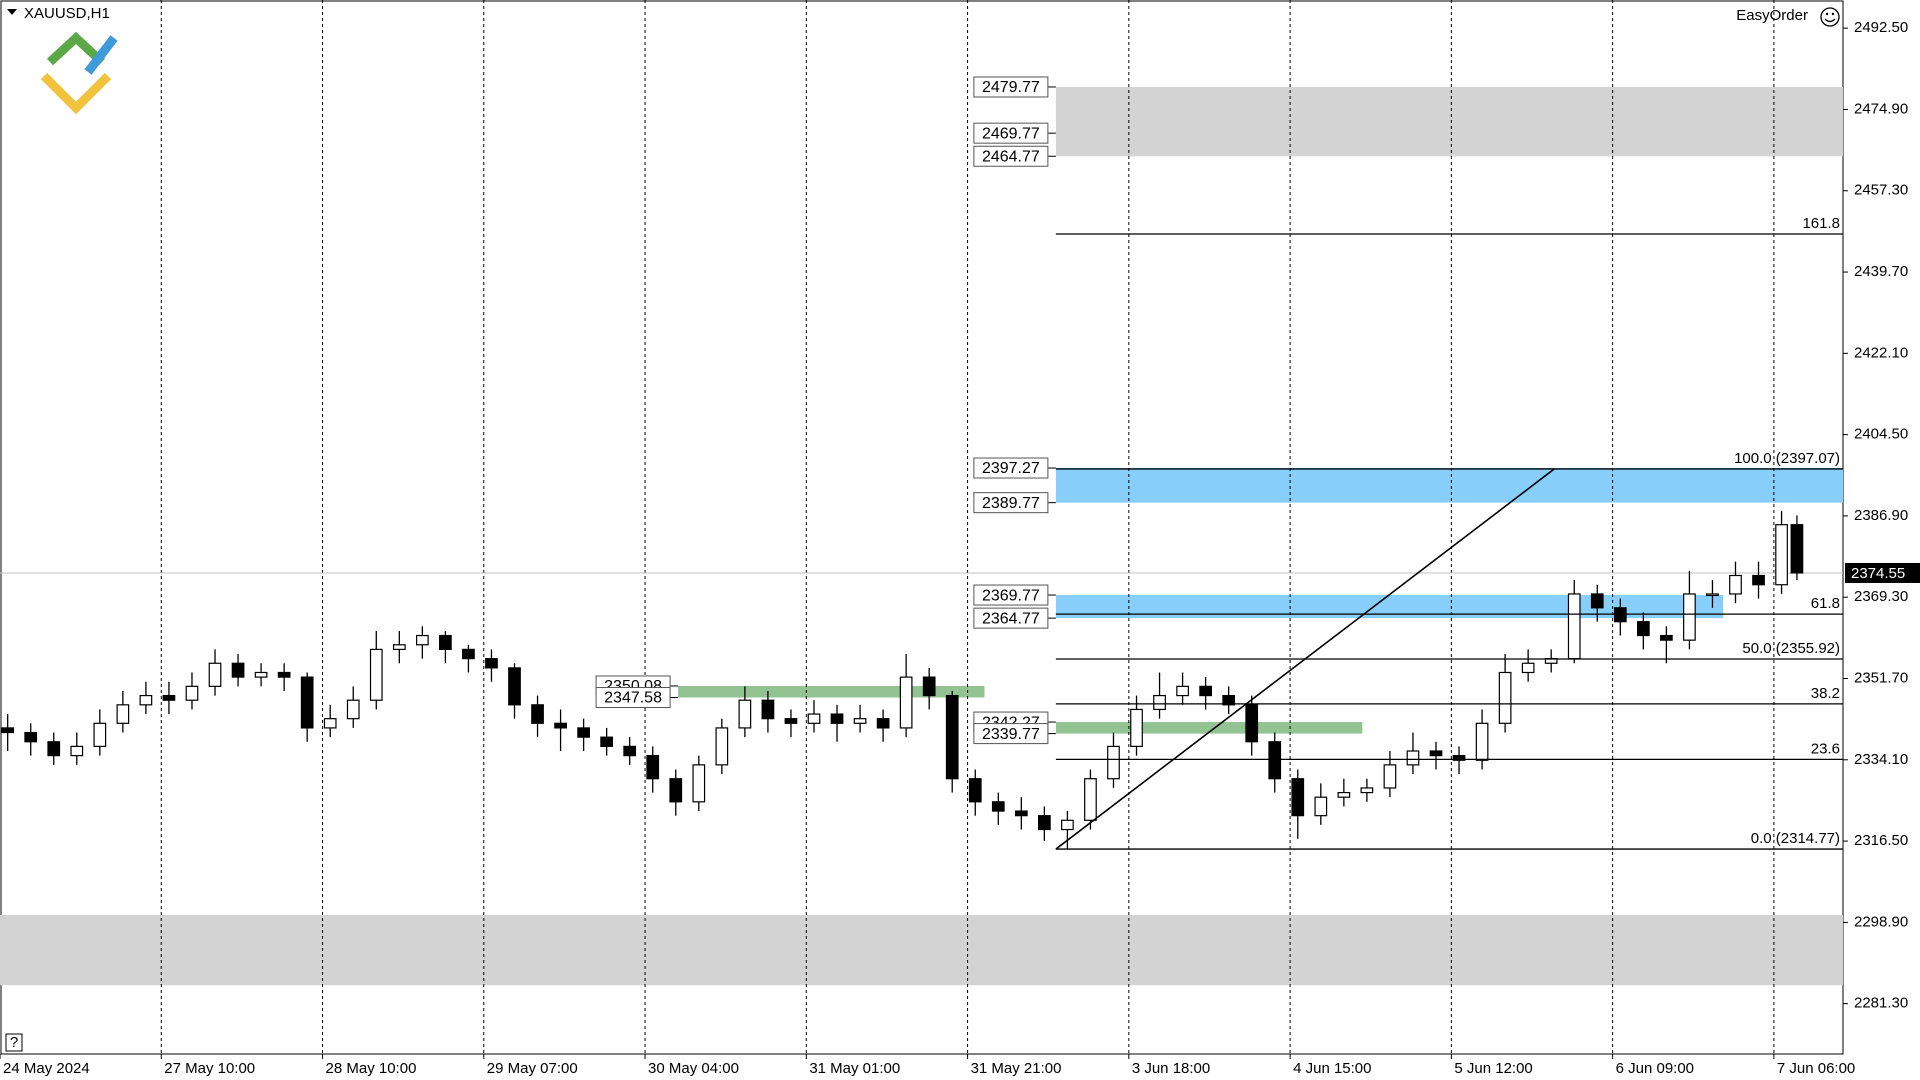  Describe the element at coordinates (1881, 352) in the screenshot. I see `y-tick-label: 2422.10` at that location.